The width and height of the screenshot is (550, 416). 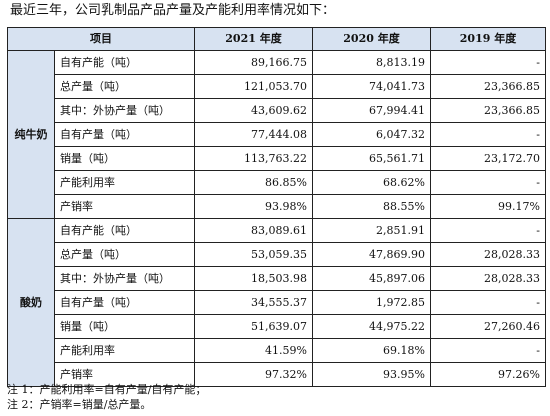 What do you see at coordinates (371, 230) in the screenshot?
I see `value-2020: 2,851.91` at bounding box center [371, 230].